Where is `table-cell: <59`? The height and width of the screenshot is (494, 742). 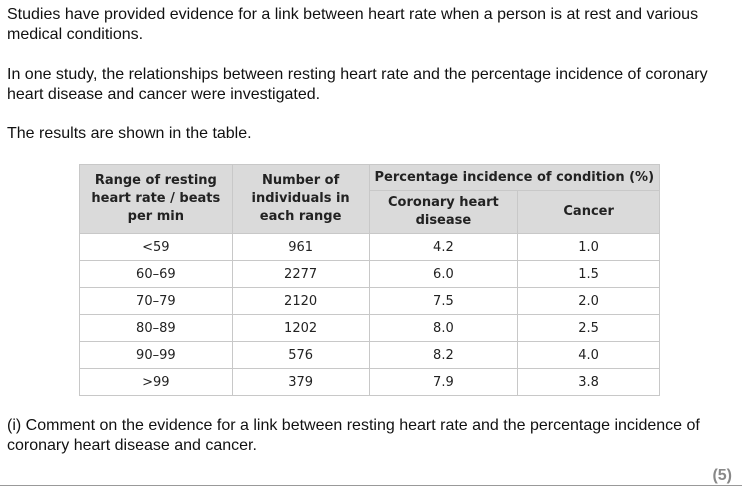
table-cell: <59 is located at coordinates (156, 247).